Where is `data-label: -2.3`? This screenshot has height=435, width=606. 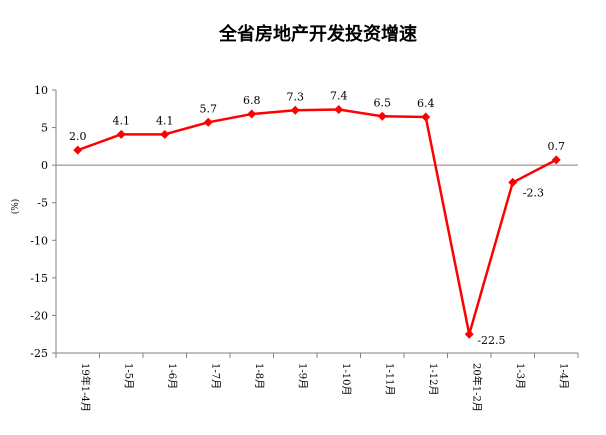
data-label: -2.3 is located at coordinates (533, 192).